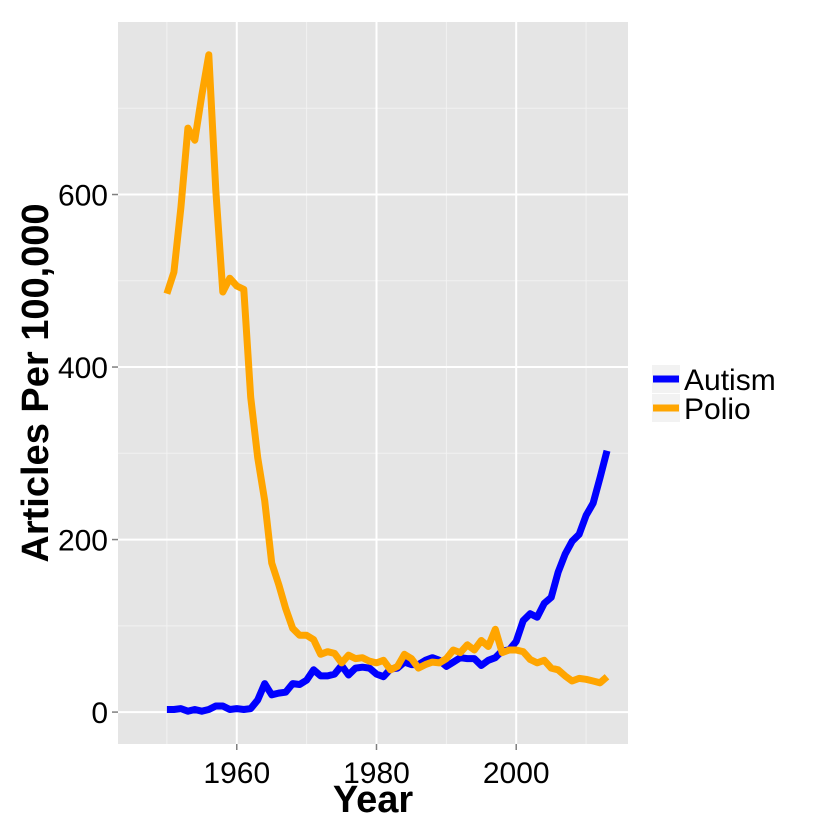 This screenshot has height=830, width=830. I want to click on y-tick-label: 0, so click(99, 713).